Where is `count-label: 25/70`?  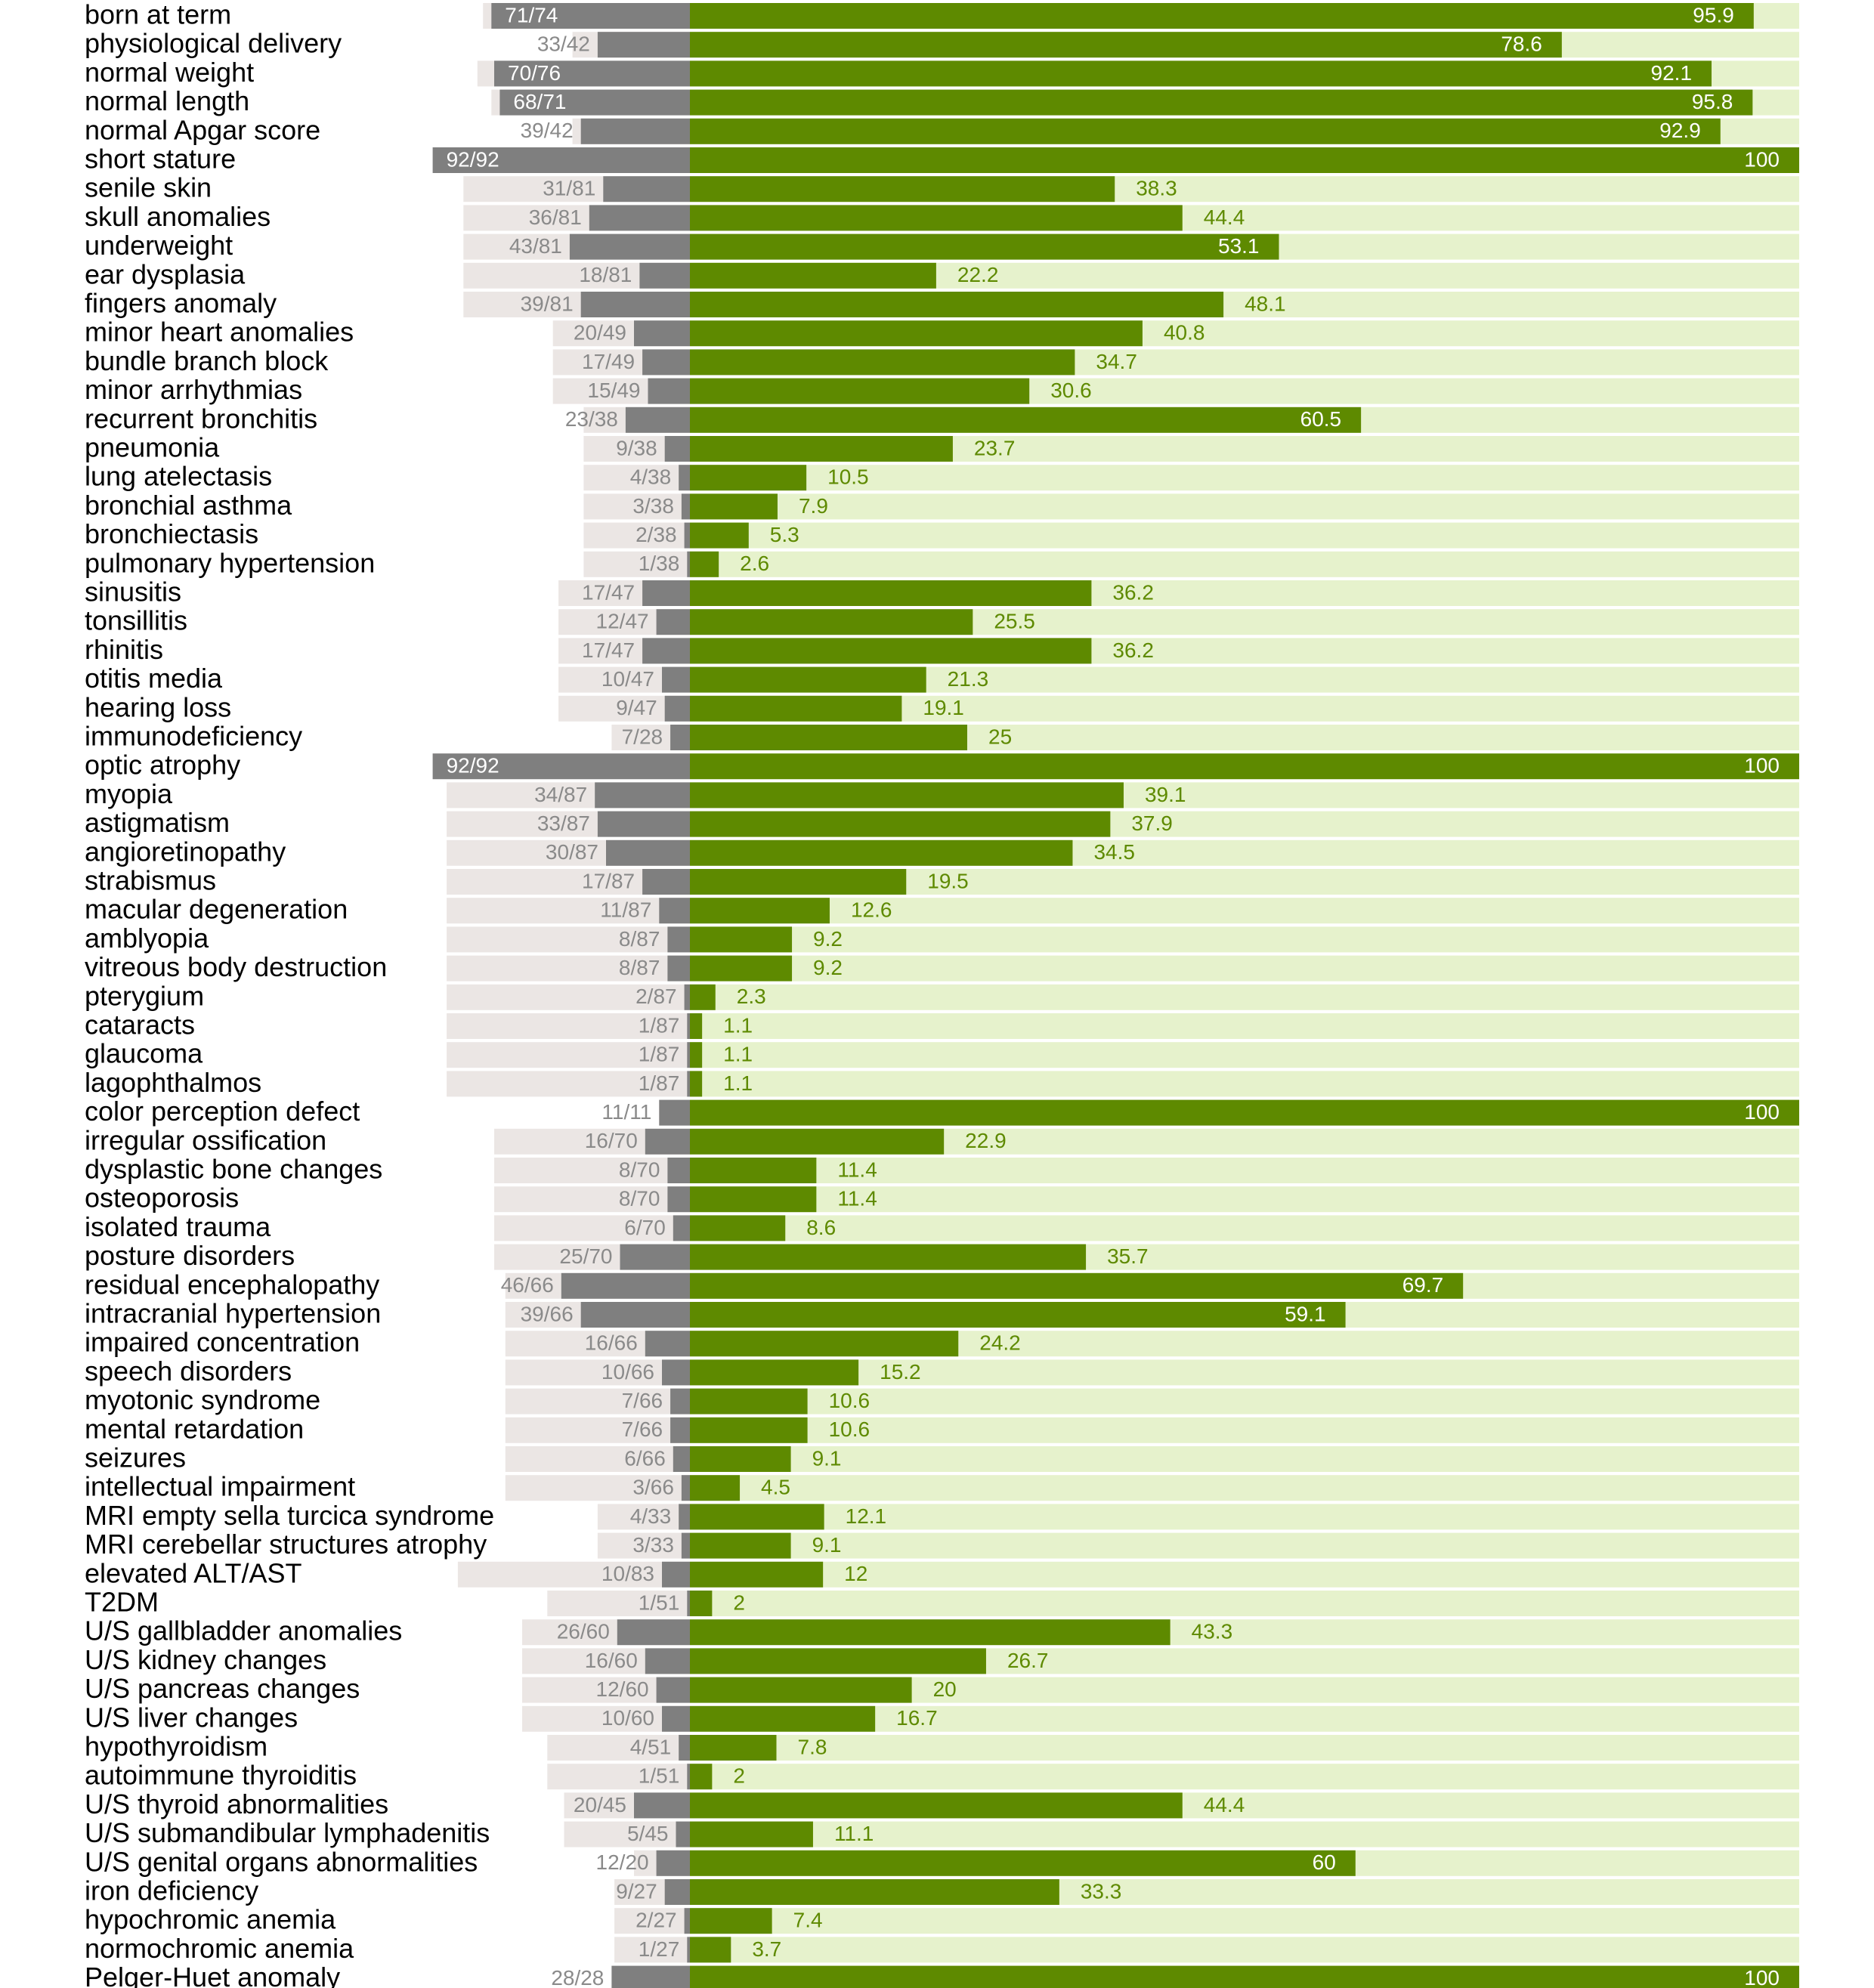 count-label: 25/70 is located at coordinates (585, 1256).